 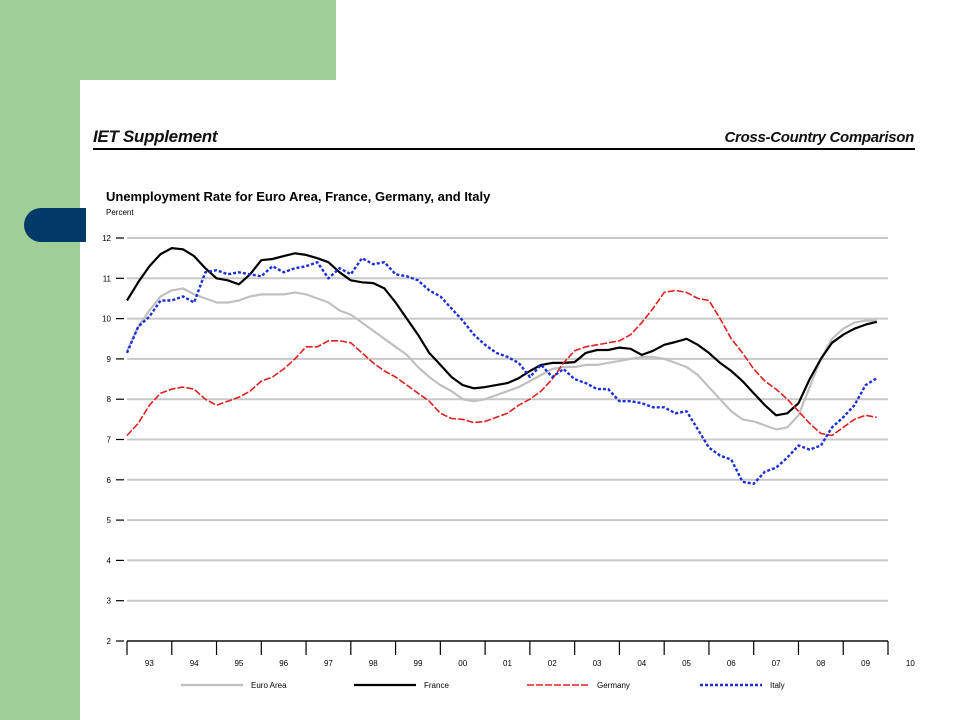 What do you see at coordinates (109, 440) in the screenshot?
I see `y-tick-label: 7` at bounding box center [109, 440].